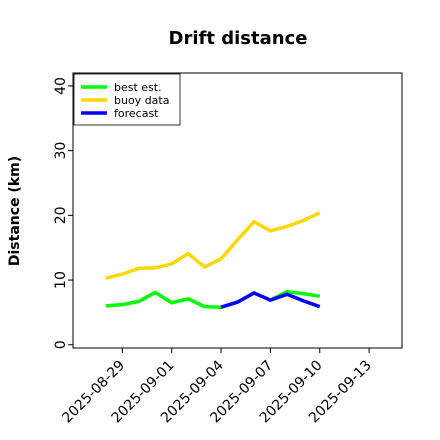 The width and height of the screenshot is (440, 440). What do you see at coordinates (61, 344) in the screenshot?
I see `y-tick-label: 0` at bounding box center [61, 344].